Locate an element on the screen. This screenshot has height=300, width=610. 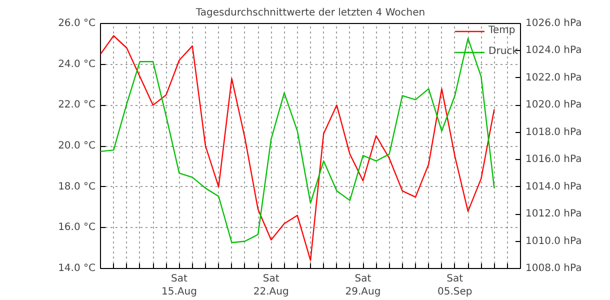
chart-title: Tagesdurchschnittwerte der letzten 4 Wochen is located at coordinates (310, 13).